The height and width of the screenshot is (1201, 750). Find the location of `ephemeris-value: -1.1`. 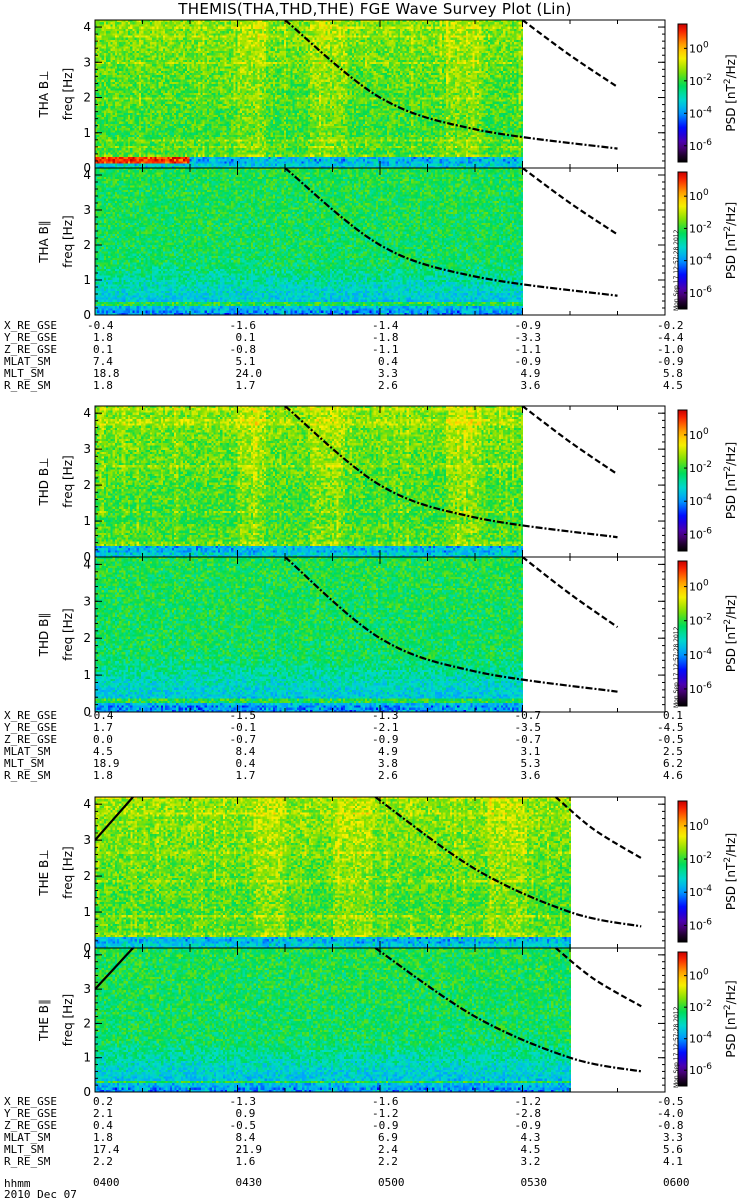

ephemeris-value: -1.1 is located at coordinates (385, 349).